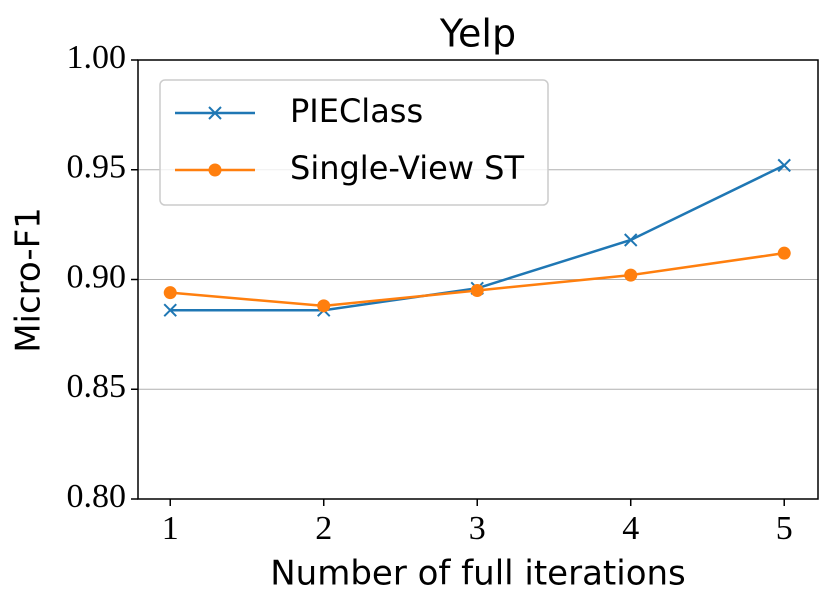  What do you see at coordinates (97, 167) in the screenshot?
I see `y-tick-label: 0.95` at bounding box center [97, 167].